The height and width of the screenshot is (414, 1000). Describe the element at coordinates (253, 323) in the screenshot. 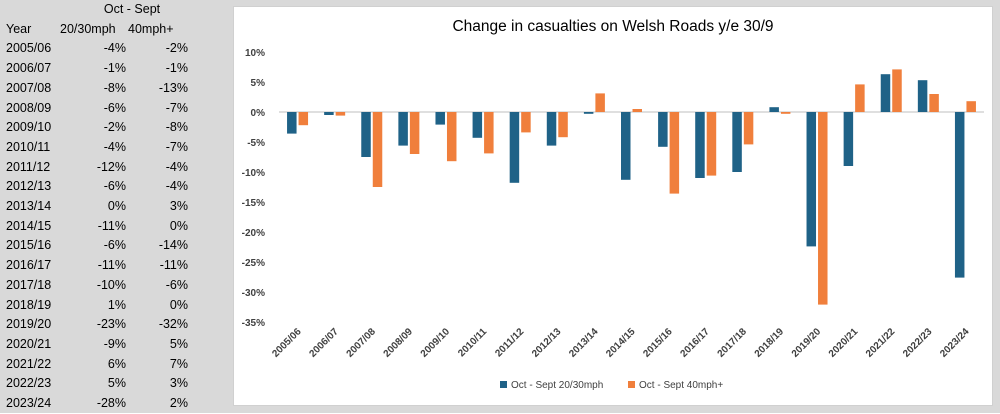

I see `y-tick-label: -35%` at that location.